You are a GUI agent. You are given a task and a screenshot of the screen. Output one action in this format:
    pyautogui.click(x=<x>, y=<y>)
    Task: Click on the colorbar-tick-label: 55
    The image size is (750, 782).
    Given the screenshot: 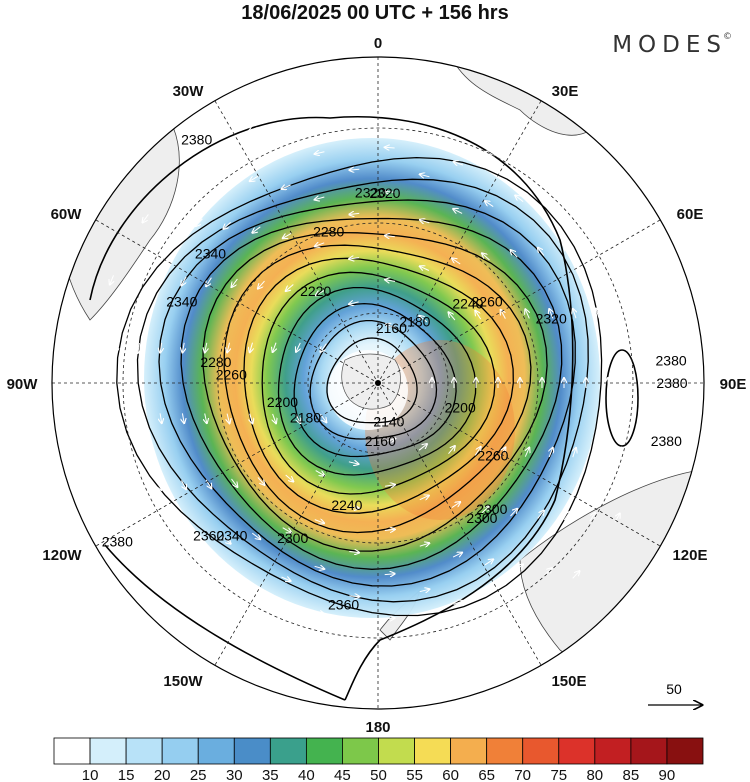 What is the action you would take?
    pyautogui.click(x=414, y=774)
    